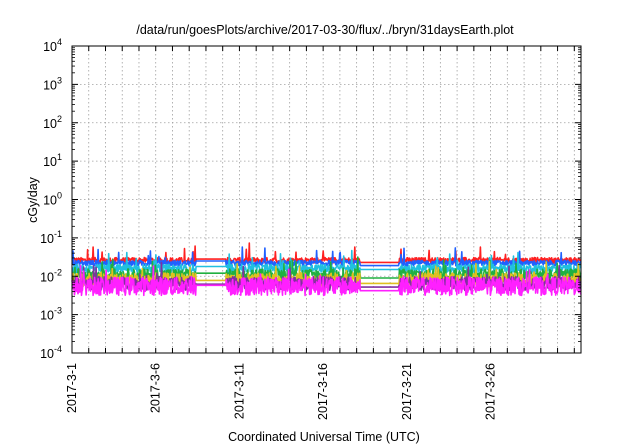 This screenshot has width=640, height=448. What do you see at coordinates (33, 199) in the screenshot?
I see `y-axis-label: cGy/day` at bounding box center [33, 199].